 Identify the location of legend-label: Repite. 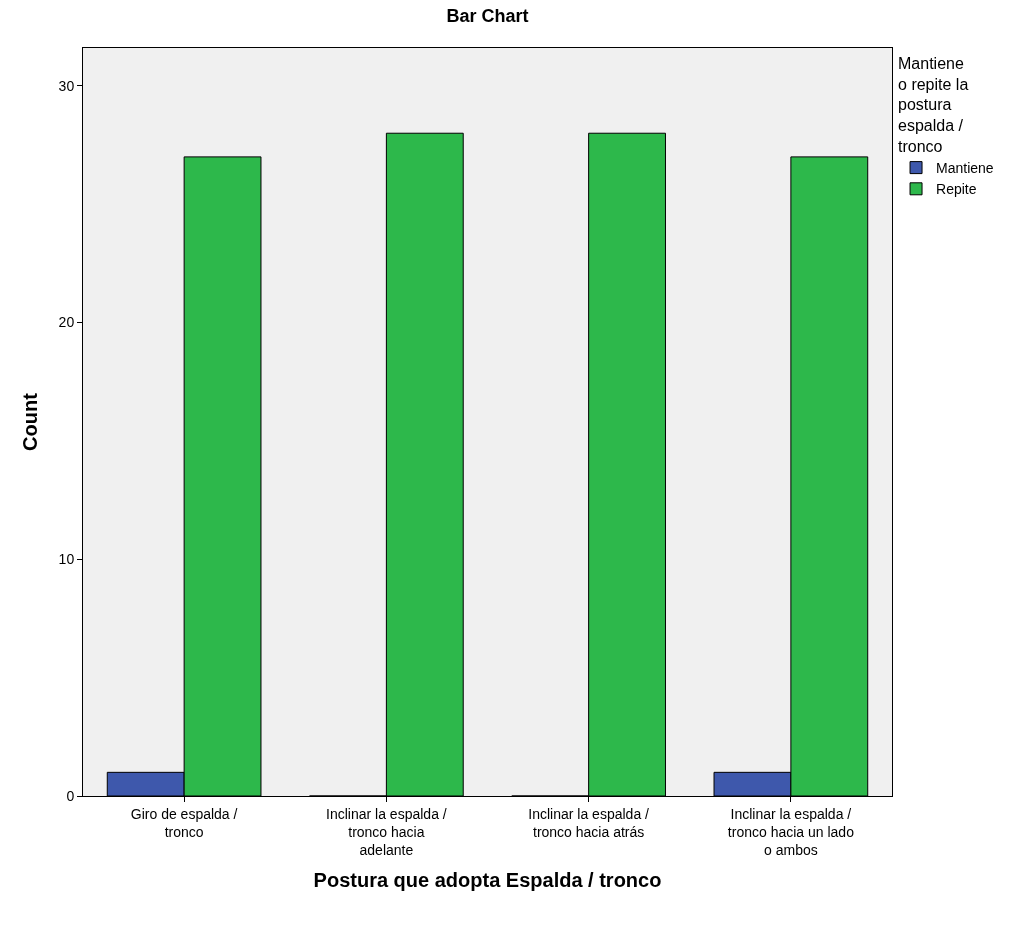
(956, 189).